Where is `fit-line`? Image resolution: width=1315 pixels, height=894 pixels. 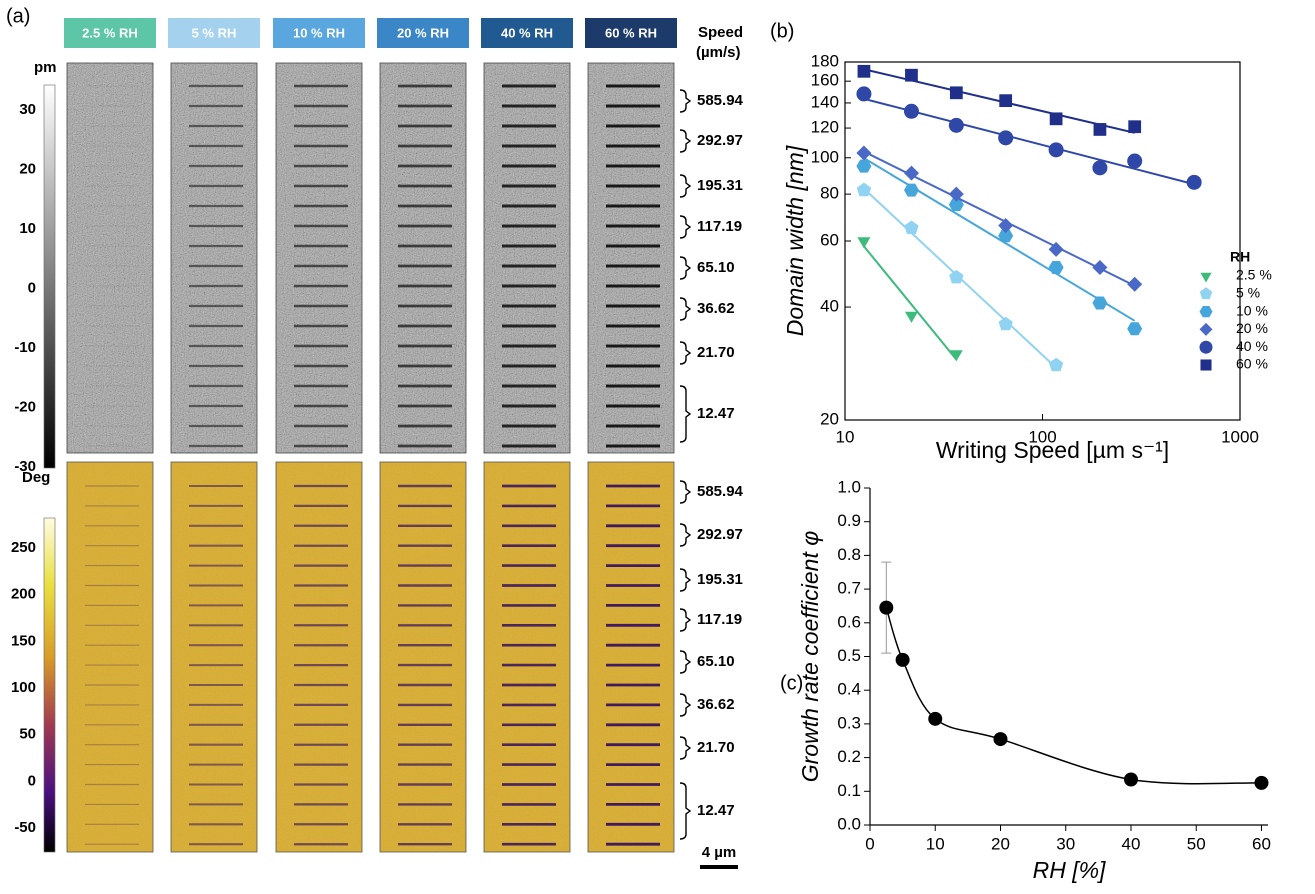
fit-line is located at coordinates (1029, 141).